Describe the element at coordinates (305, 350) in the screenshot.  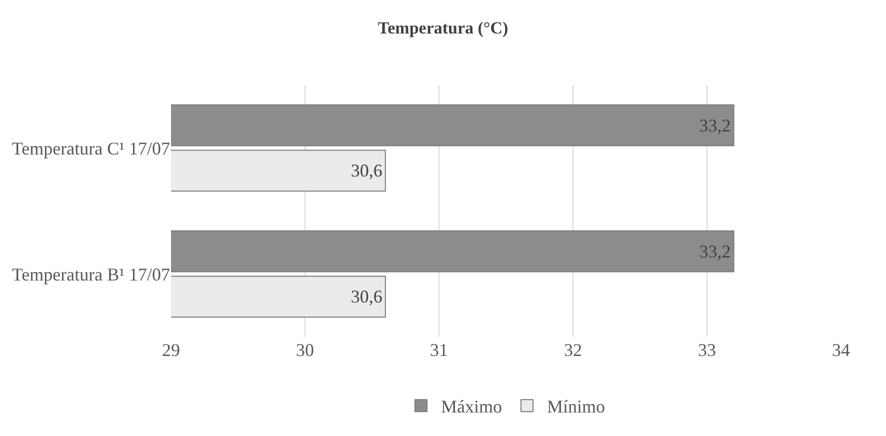
I see `x-tick-label: 30` at that location.